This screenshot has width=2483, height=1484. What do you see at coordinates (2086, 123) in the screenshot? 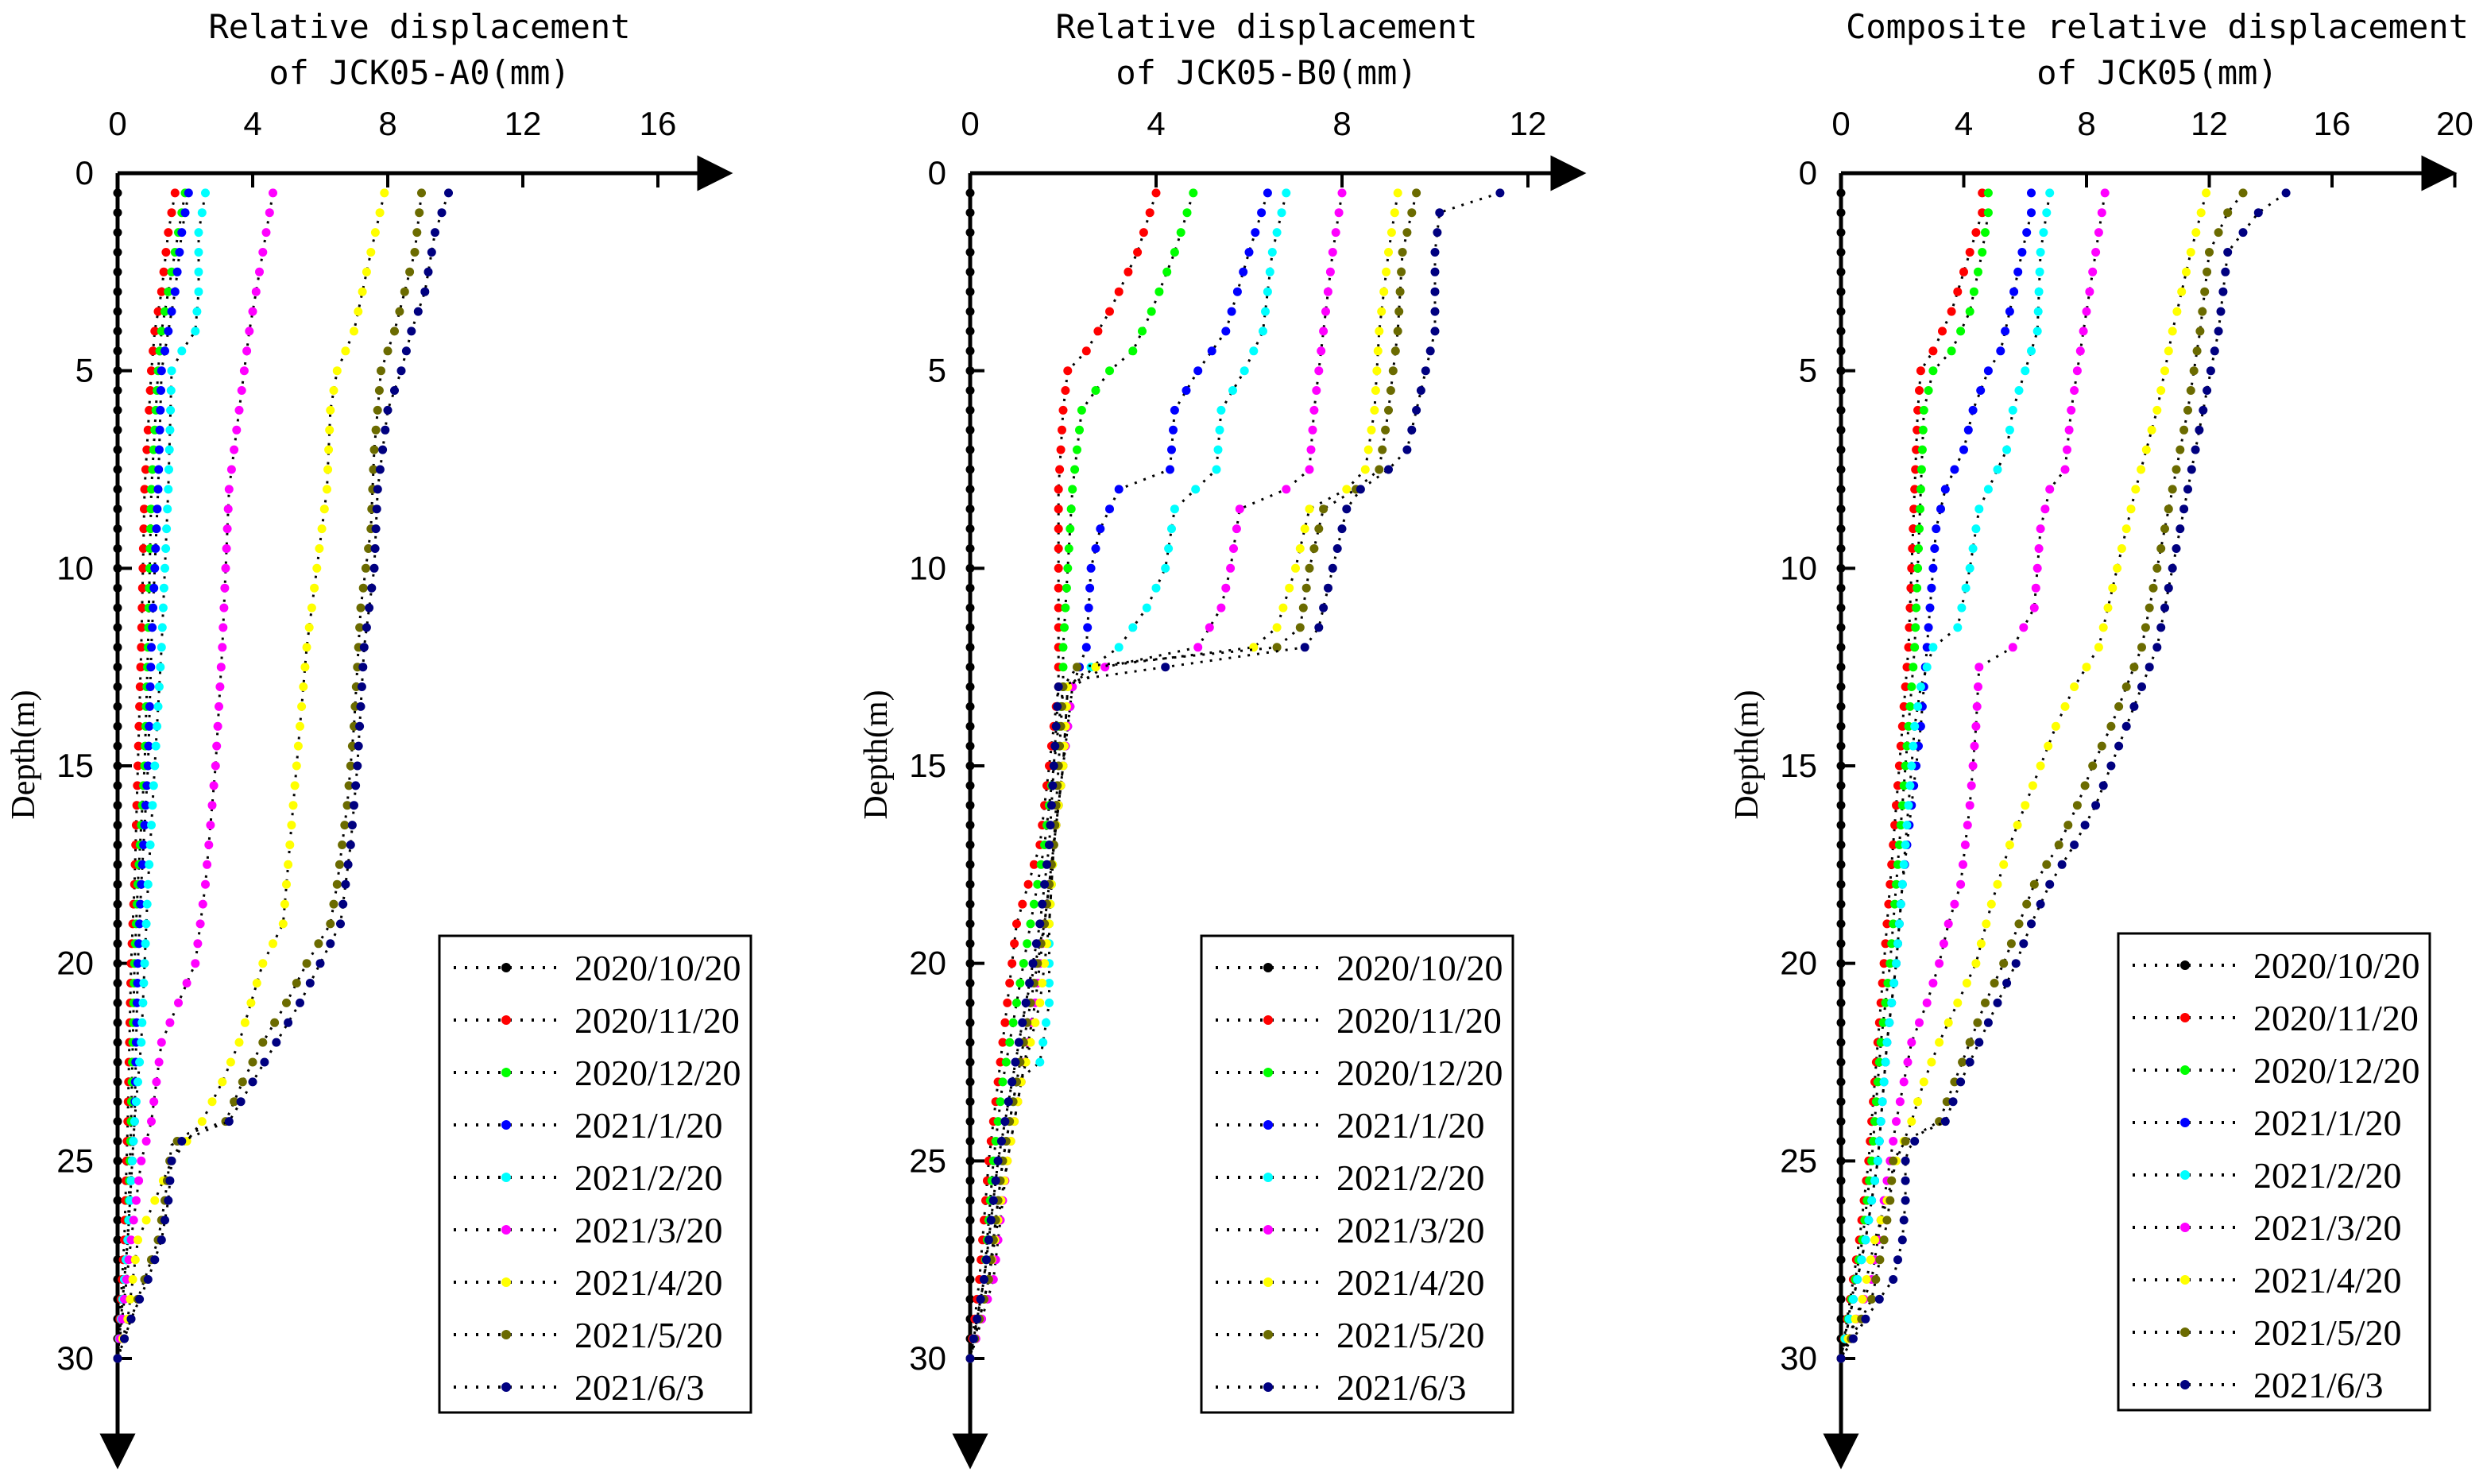
I see `x-tick-label: 8` at bounding box center [2086, 123].